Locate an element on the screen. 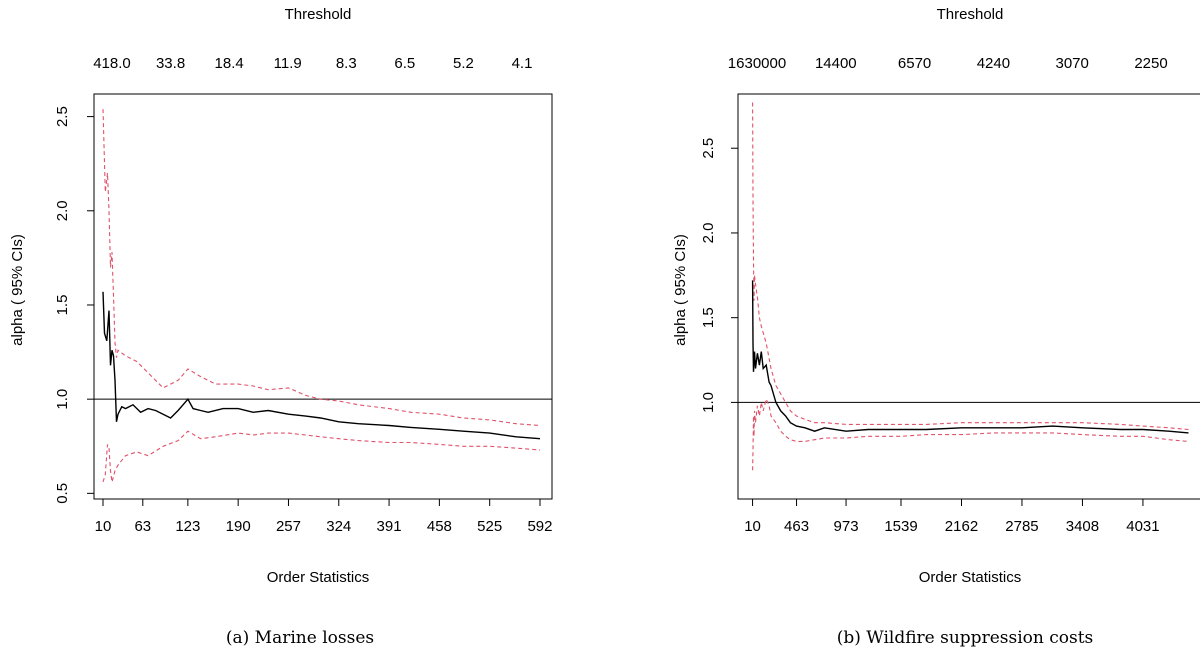  threshold-tick-label: 14400 is located at coordinates (836, 63).